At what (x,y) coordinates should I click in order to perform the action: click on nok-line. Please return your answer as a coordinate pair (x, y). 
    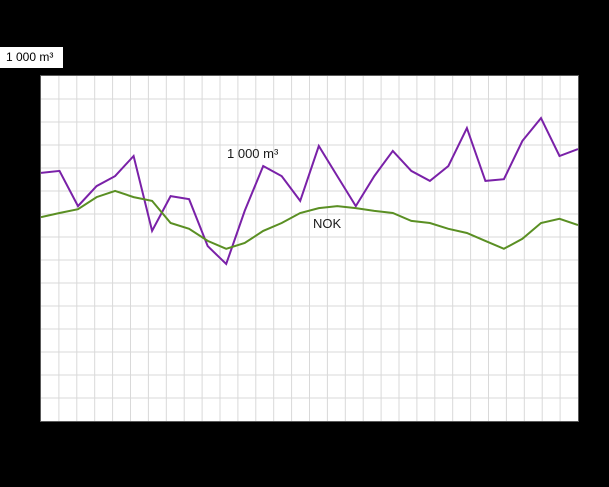
    Looking at the image, I should click on (309, 219).